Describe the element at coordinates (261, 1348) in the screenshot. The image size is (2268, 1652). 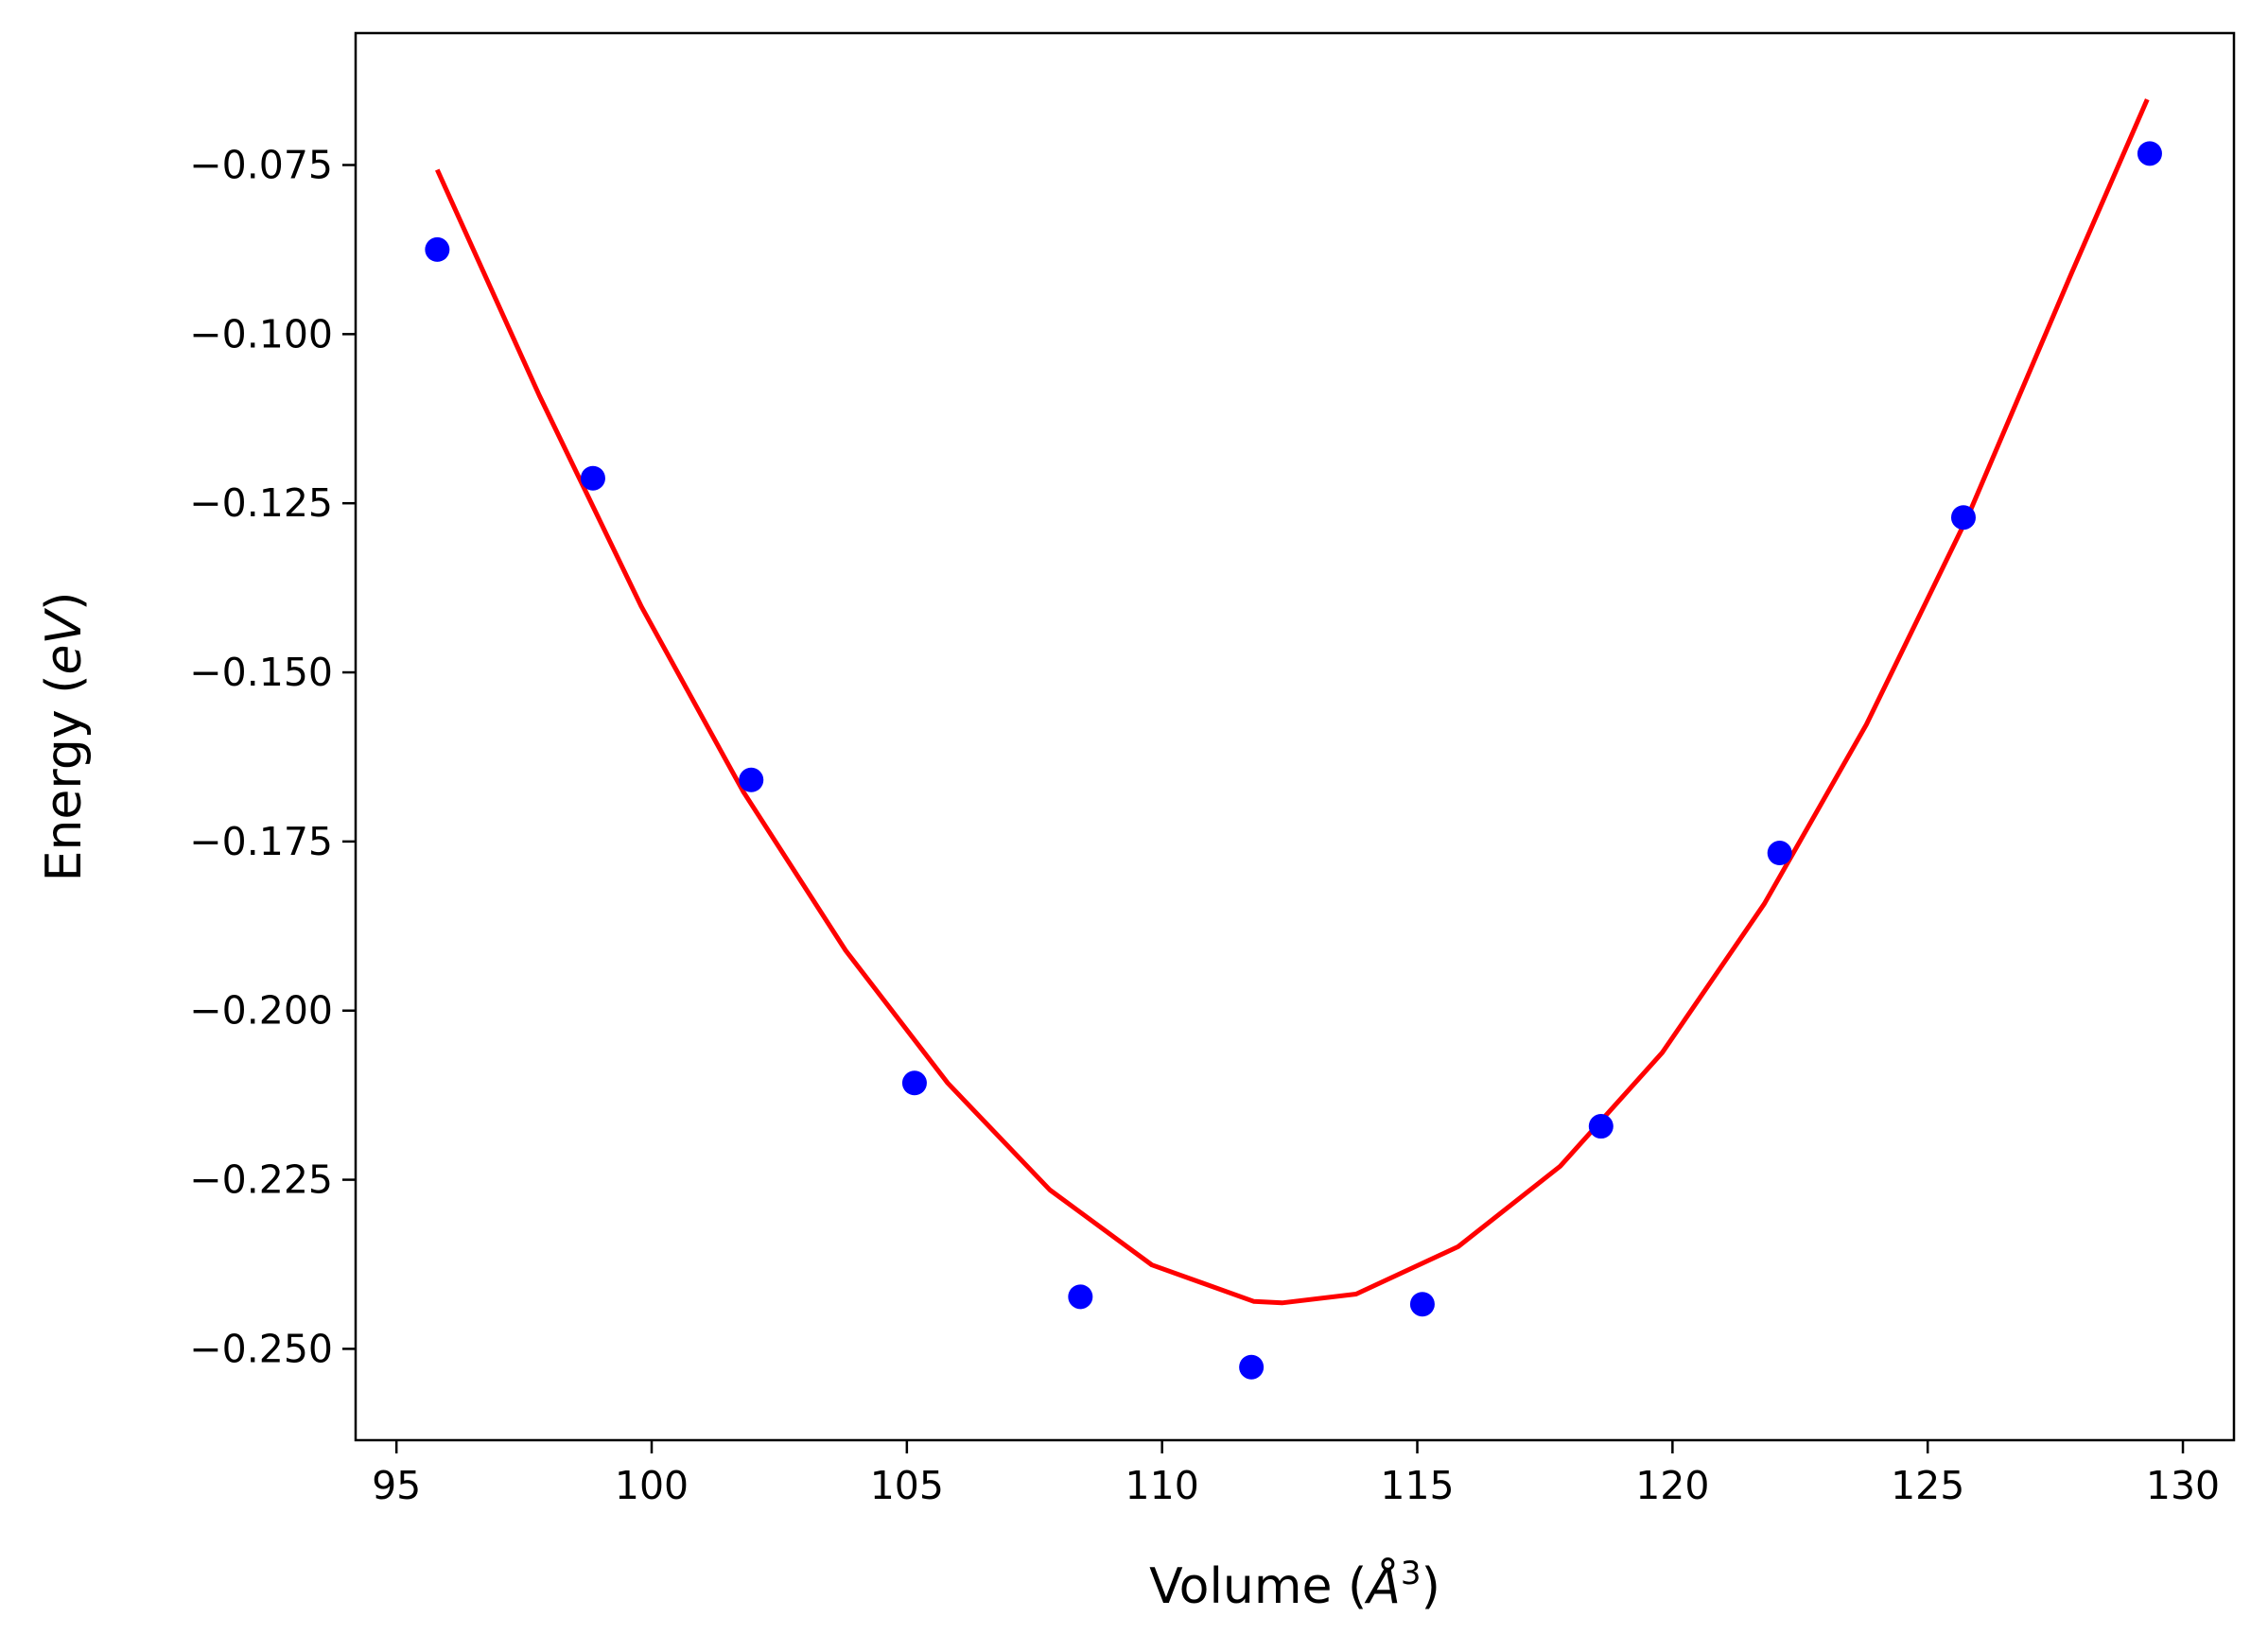
I see `y-tick-label: −0.250` at that location.